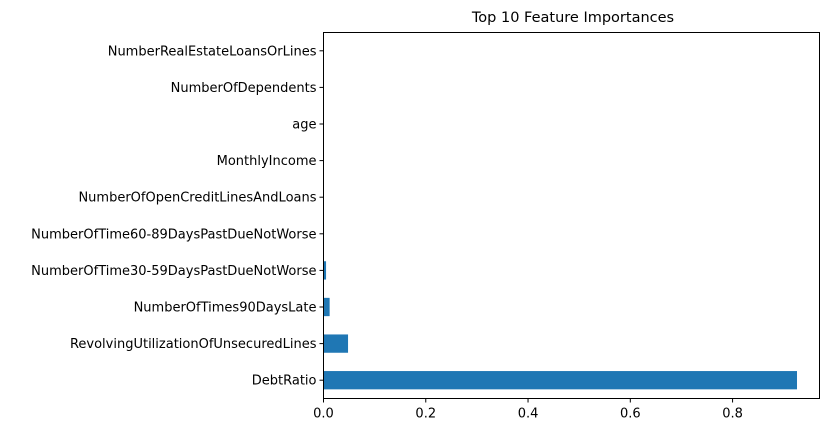  What do you see at coordinates (560, 380) in the screenshot?
I see `bar-debtratio` at bounding box center [560, 380].